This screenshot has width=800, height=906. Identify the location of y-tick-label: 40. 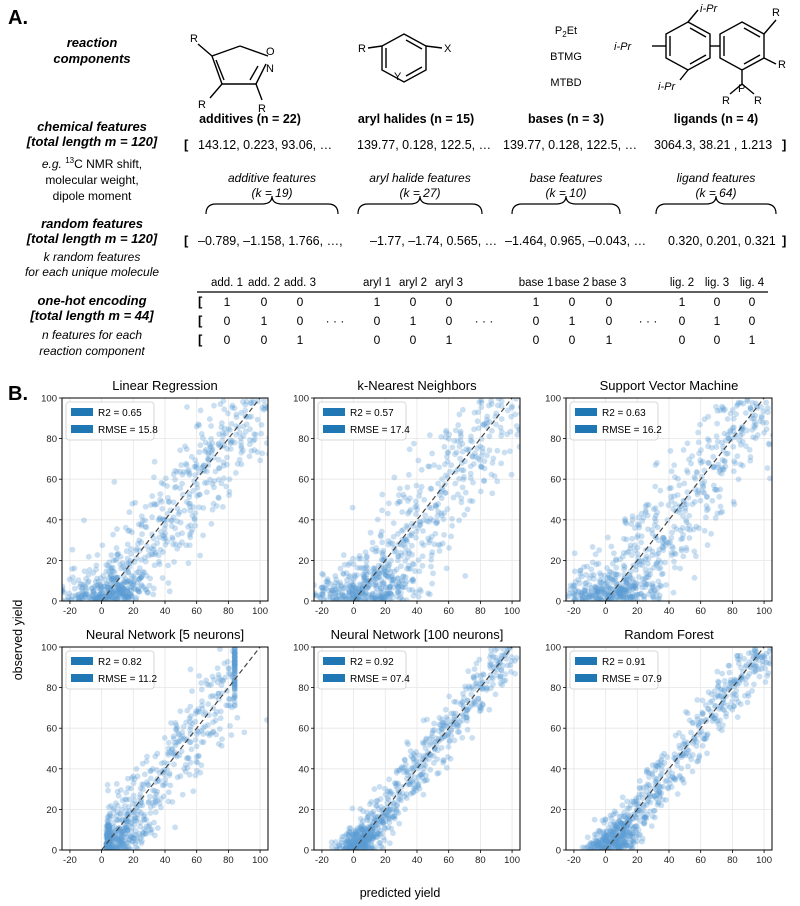
(555, 520).